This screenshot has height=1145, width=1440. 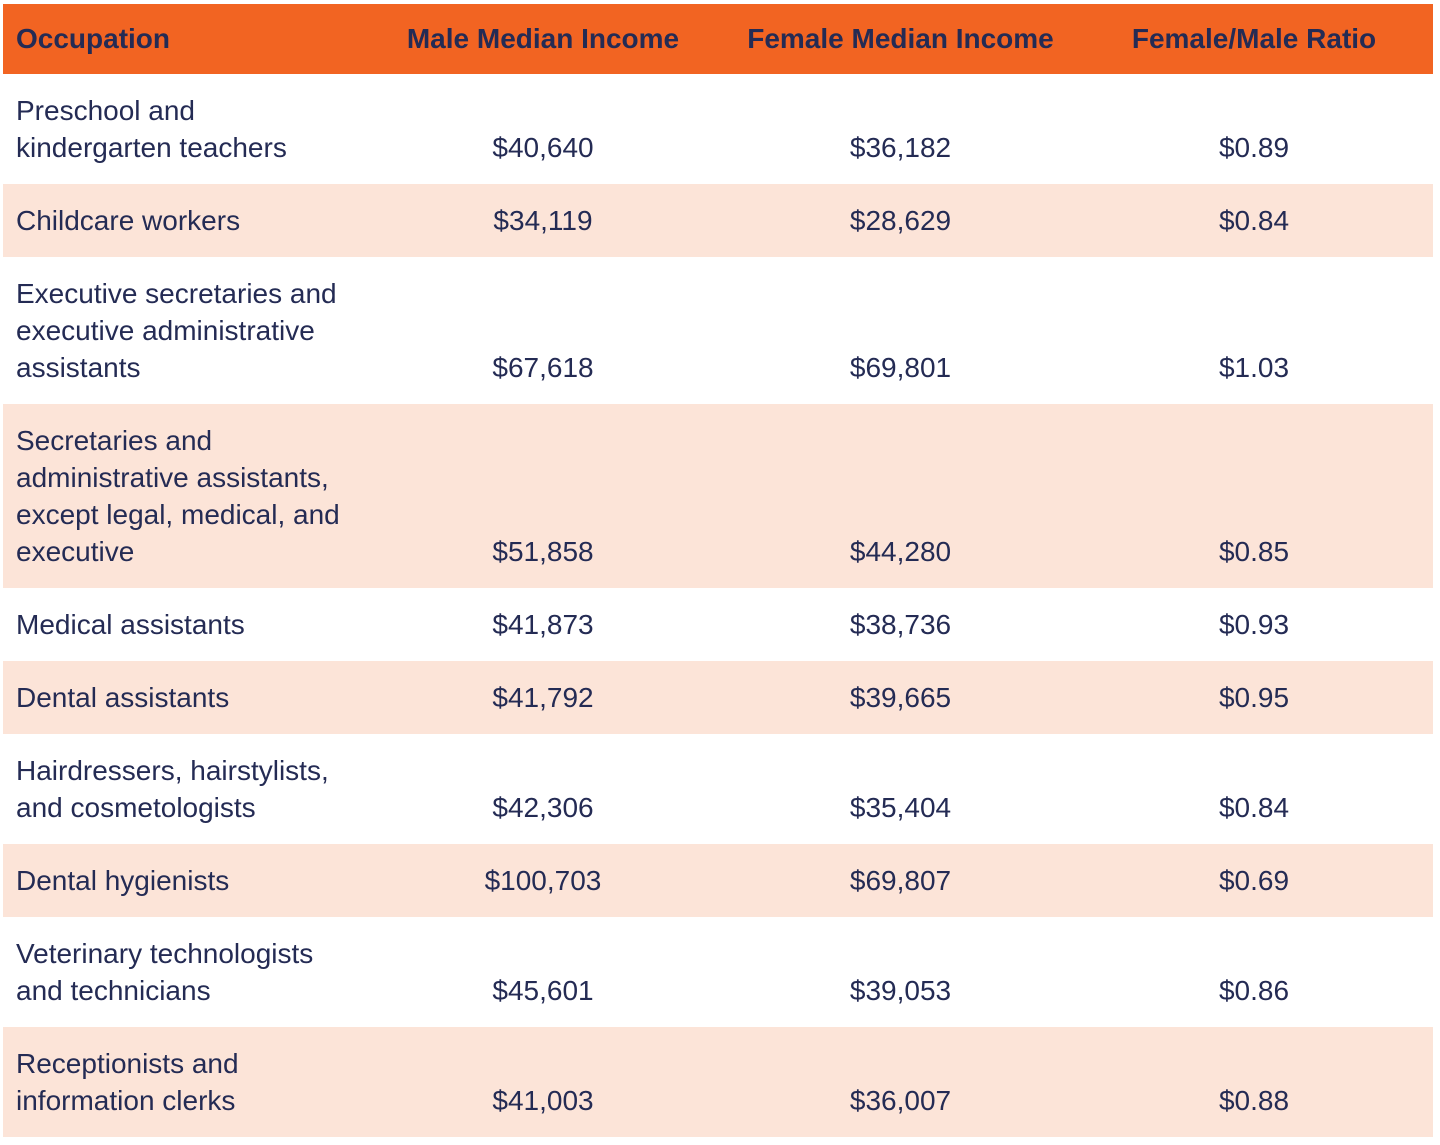 What do you see at coordinates (1254, 367) in the screenshot?
I see `ratio-cell: $1.03` at bounding box center [1254, 367].